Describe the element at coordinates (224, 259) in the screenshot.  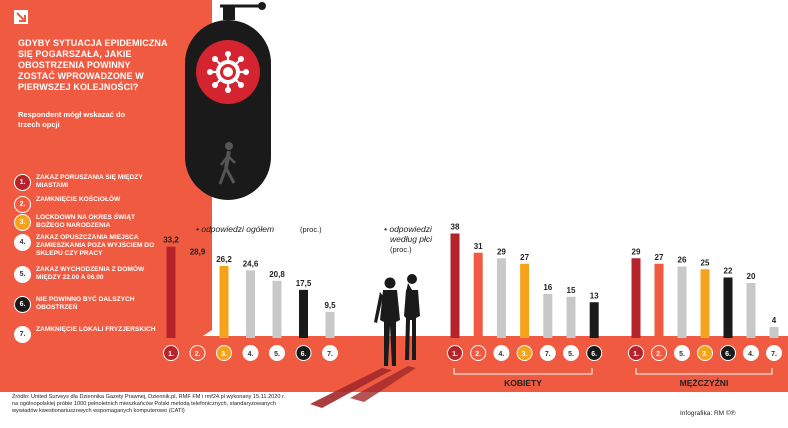
I see `bar-value-label: 26,2` at that location.